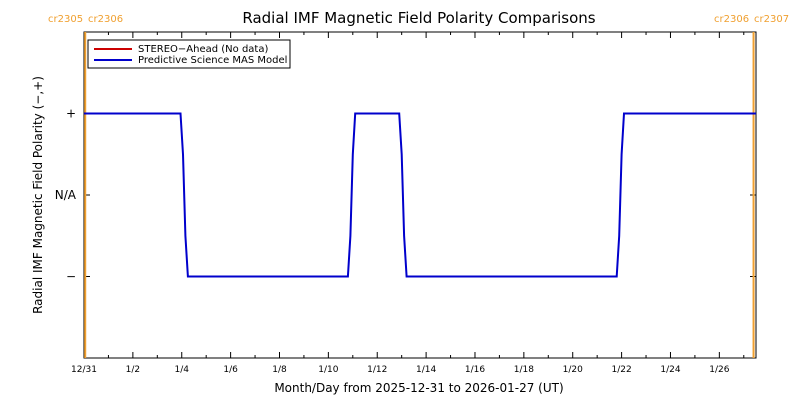 The image size is (800, 400). What do you see at coordinates (377, 370) in the screenshot?
I see `x-tick-label-6: 1/12` at bounding box center [377, 370].